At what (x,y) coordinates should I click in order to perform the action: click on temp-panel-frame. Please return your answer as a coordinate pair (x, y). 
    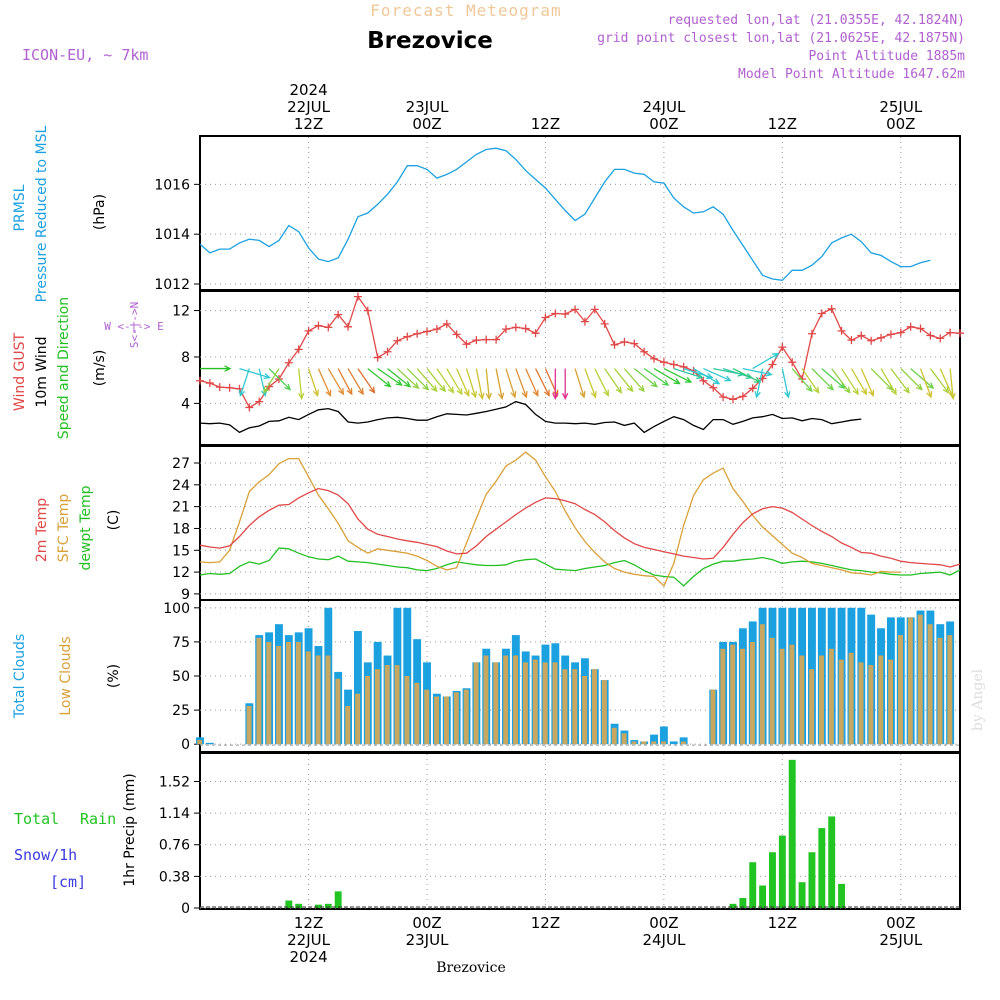
    Looking at the image, I should click on (580, 523).